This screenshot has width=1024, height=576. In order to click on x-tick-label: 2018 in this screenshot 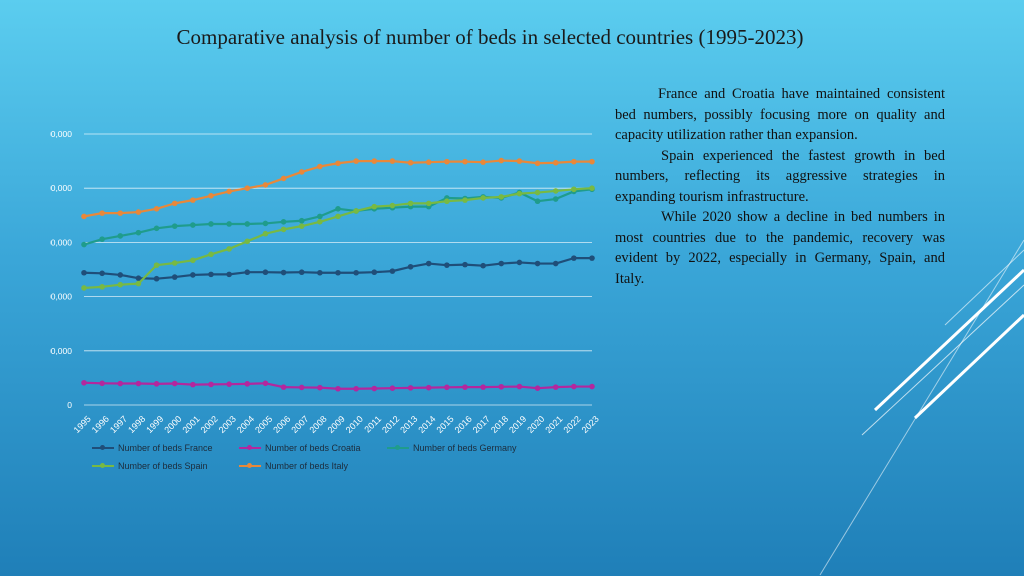, I will do `click(499, 424)`.